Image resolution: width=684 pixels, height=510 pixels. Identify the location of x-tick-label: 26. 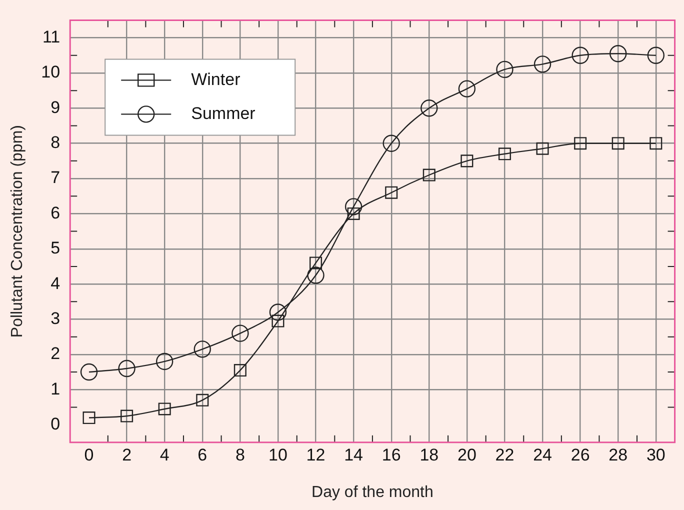
(580, 454).